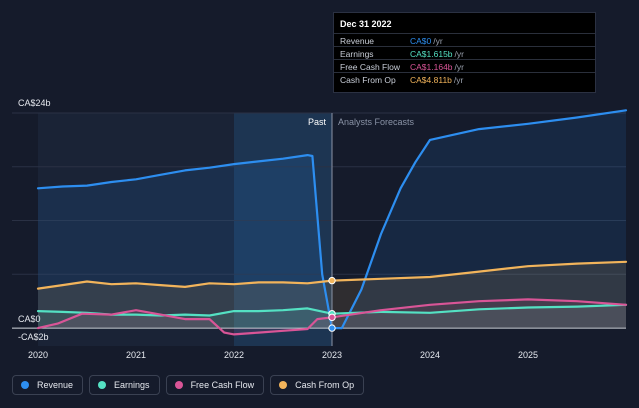 The image size is (639, 408). What do you see at coordinates (430, 355) in the screenshot?
I see `x-tick-label: 2024` at bounding box center [430, 355].